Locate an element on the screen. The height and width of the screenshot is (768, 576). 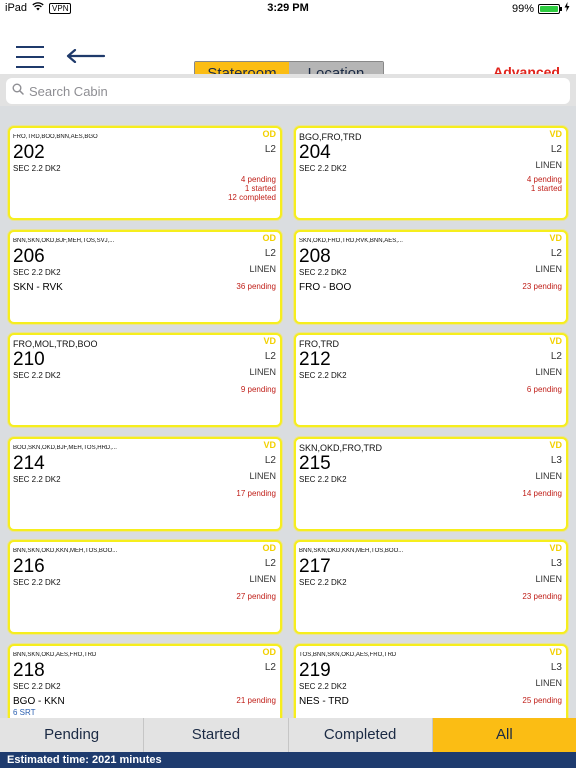
nav-bar: Stateroom Location Advanced is located at coordinates (288, 51).